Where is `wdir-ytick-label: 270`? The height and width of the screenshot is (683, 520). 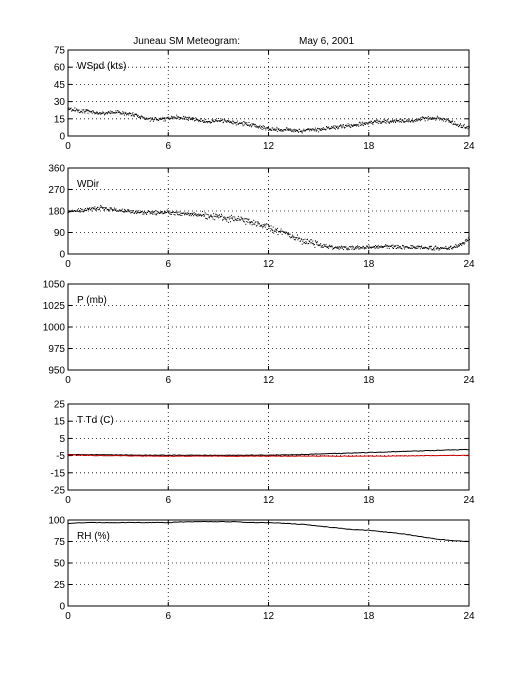
wdir-ytick-label: 270 is located at coordinates (56, 190).